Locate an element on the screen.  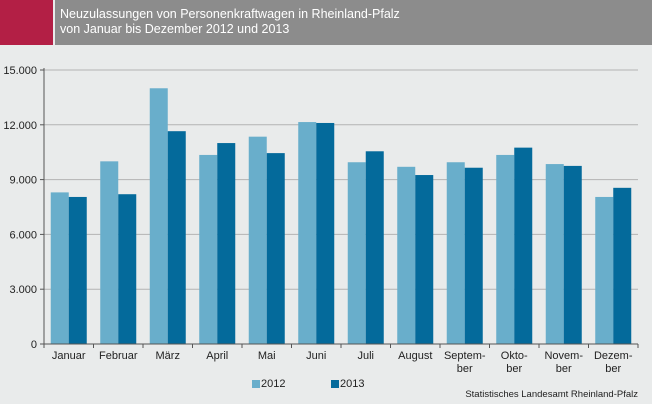
legend-label-2013: 2013 is located at coordinates (352, 384).